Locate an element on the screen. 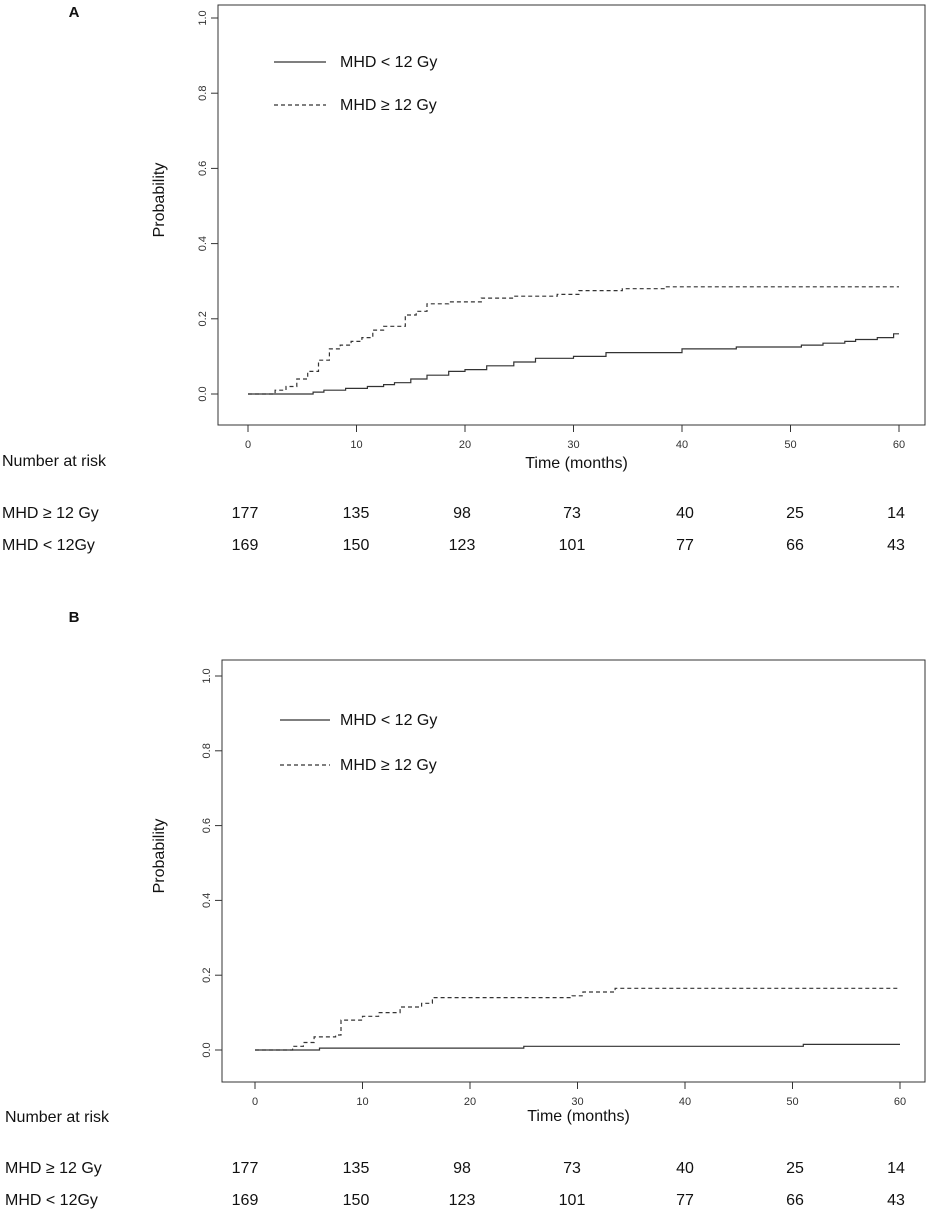 Image resolution: width=930 pixels, height=1223 pixels. panel-label: A is located at coordinates (74, 12).